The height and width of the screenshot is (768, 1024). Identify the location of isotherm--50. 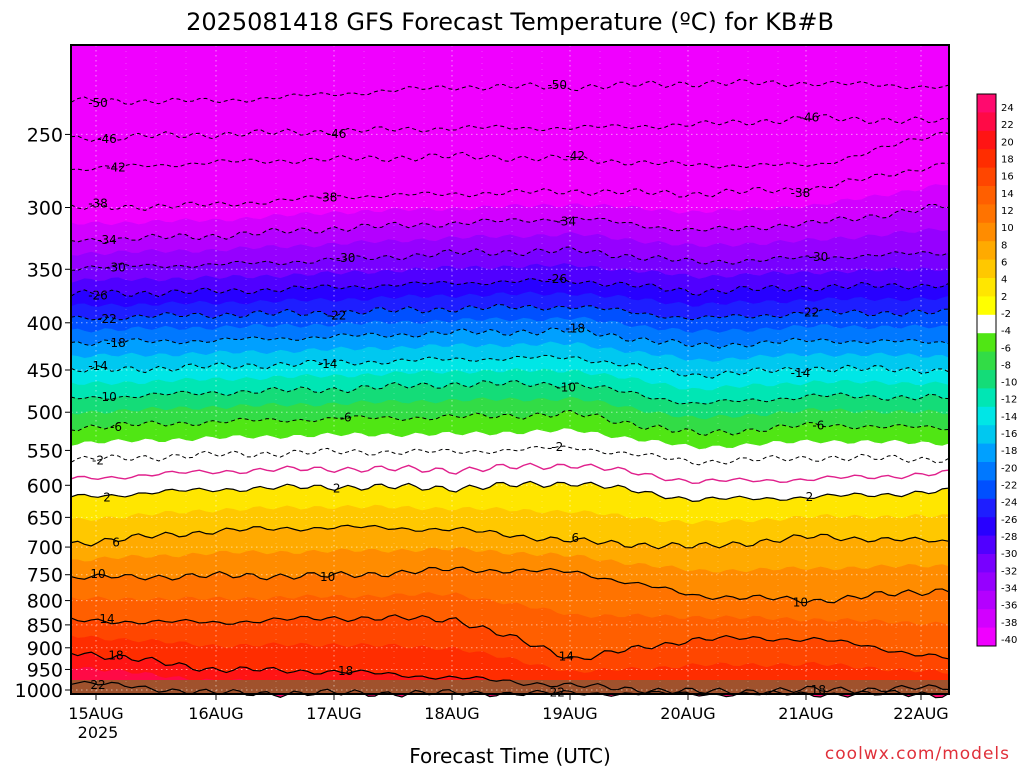
(510, 91).